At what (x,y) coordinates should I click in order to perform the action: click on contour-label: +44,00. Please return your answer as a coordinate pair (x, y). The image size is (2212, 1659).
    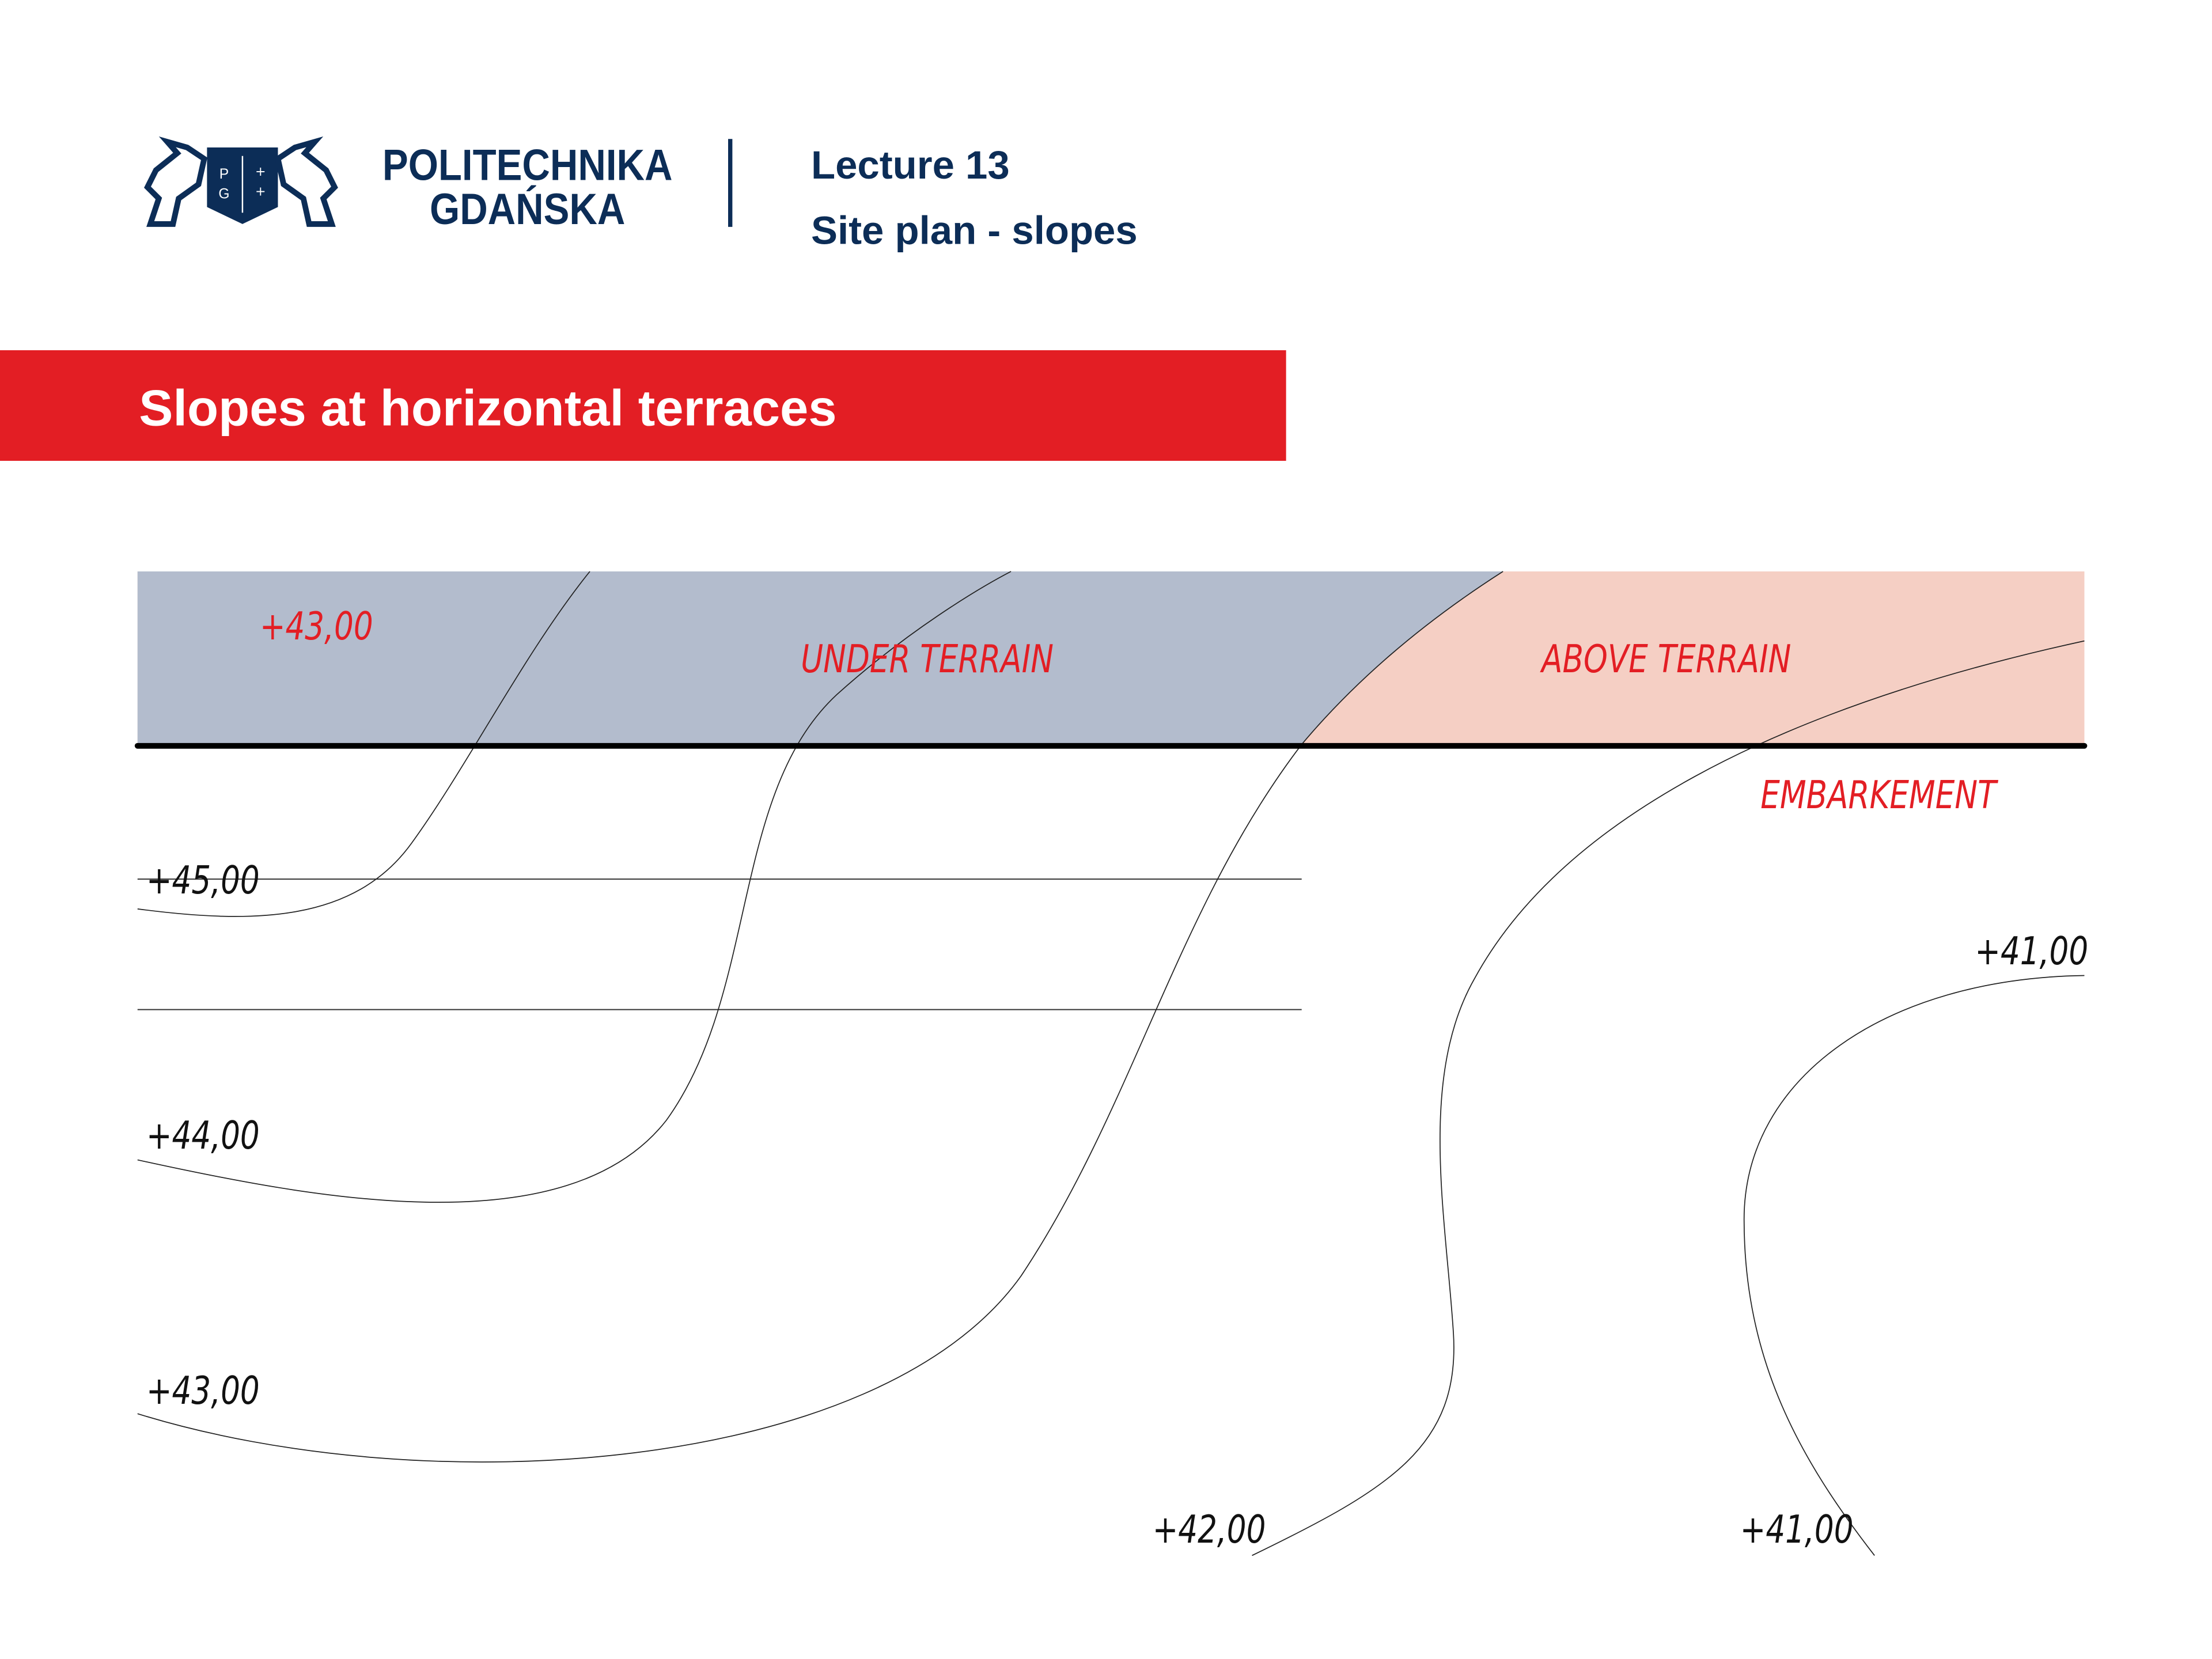
    Looking at the image, I should click on (203, 1135).